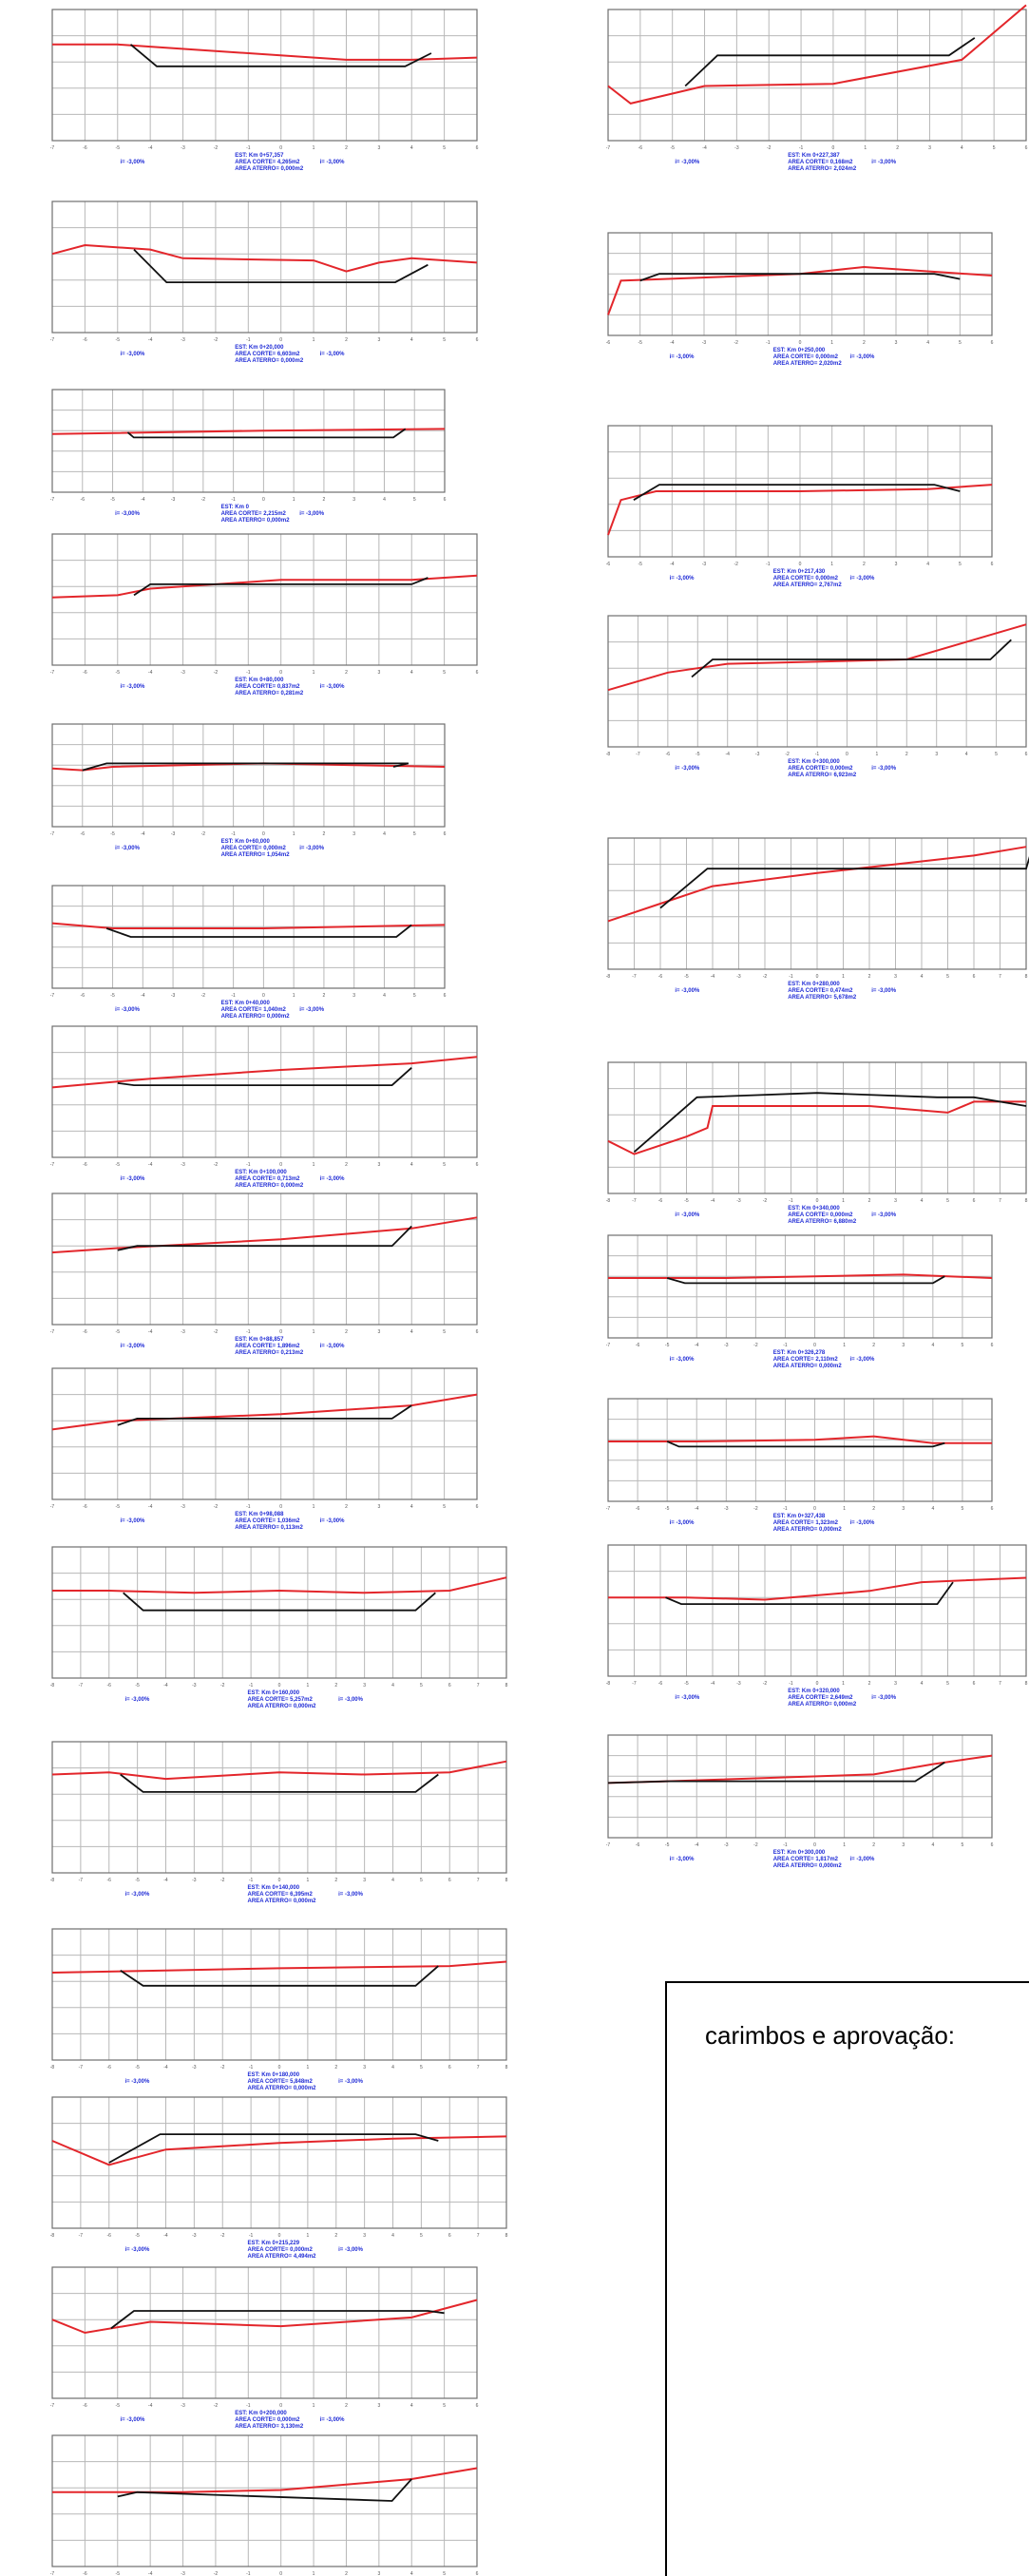  Describe the element at coordinates (270, 1186) in the screenshot. I see `fill-area-label: AREA ATERRO= 0,000m2` at that location.